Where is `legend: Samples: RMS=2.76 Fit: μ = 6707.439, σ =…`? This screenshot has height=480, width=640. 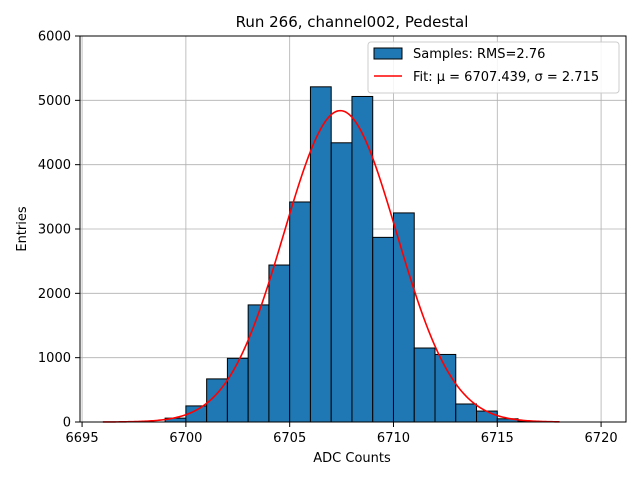 legend: Samples: RMS=2.76 Fit: μ = 6707.439, σ =… is located at coordinates (493, 67).